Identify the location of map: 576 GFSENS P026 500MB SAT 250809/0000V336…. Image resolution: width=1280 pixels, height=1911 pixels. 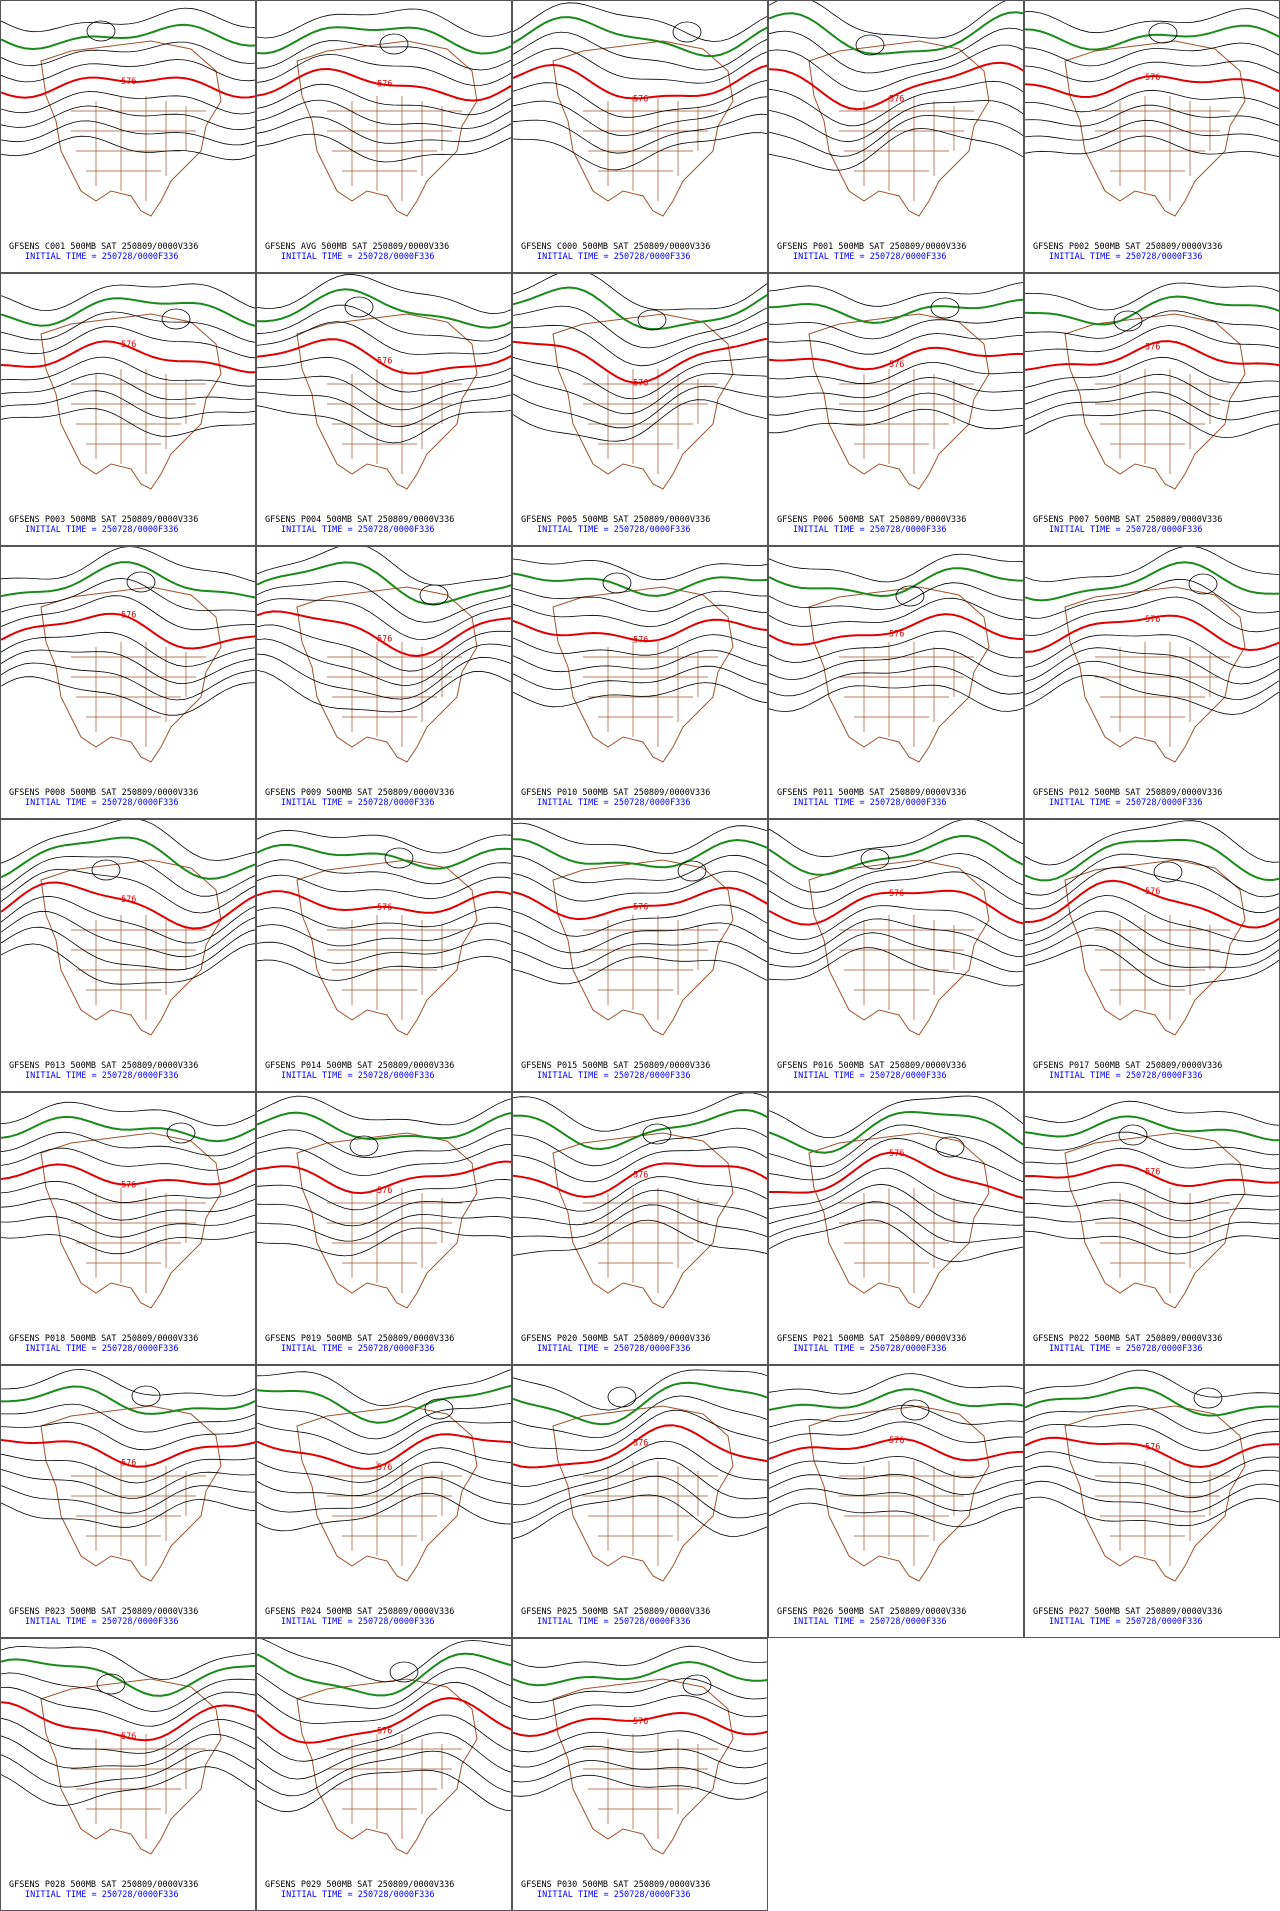
(896, 1500).